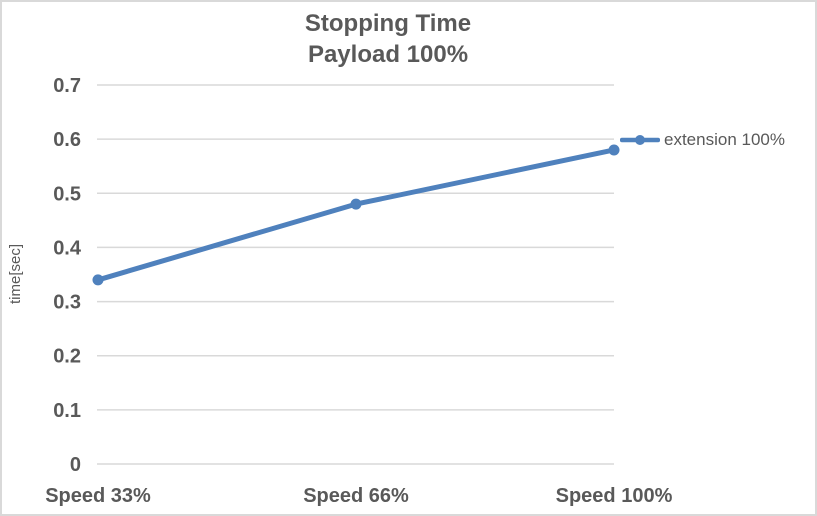 The width and height of the screenshot is (817, 516). I want to click on y-axis-title: time[sec], so click(15, 274).